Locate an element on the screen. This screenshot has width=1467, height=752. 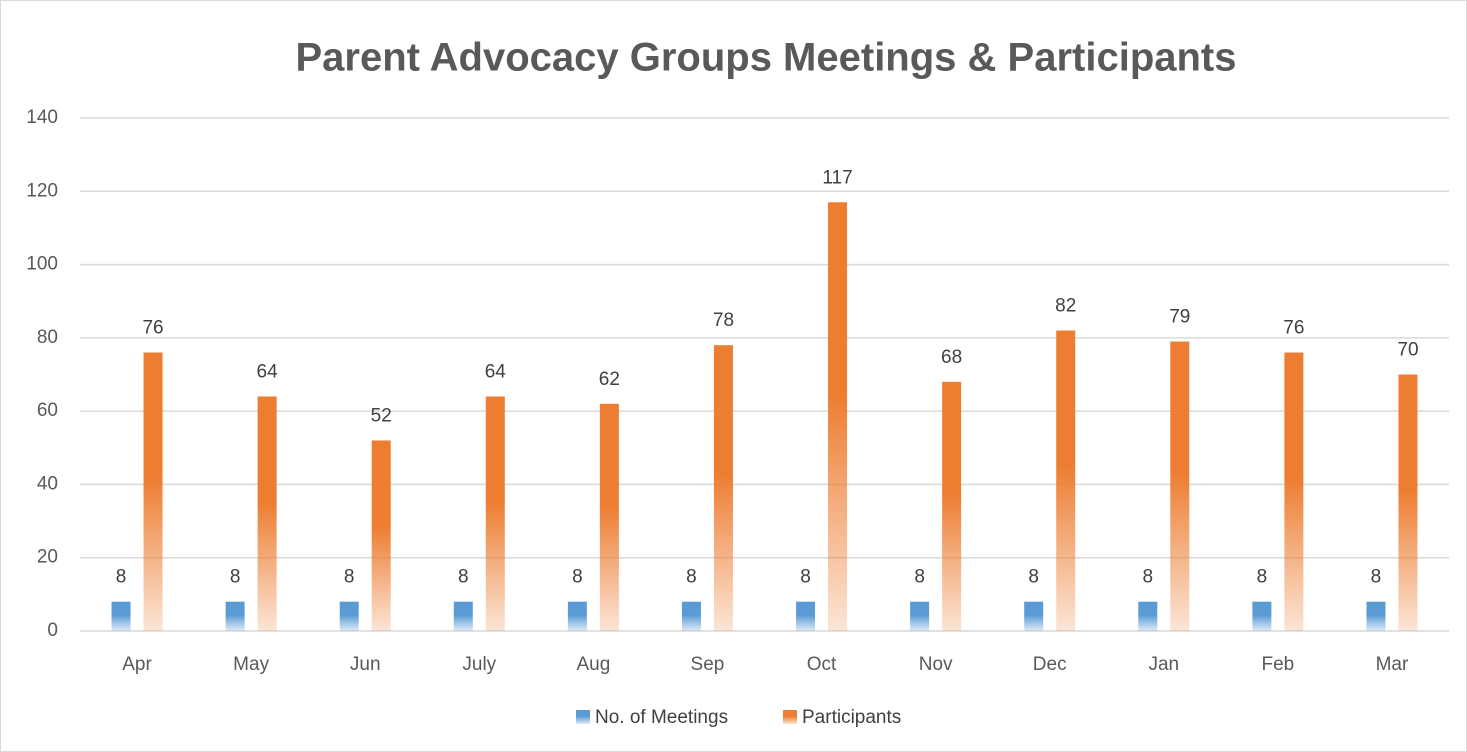
data-label: 79 is located at coordinates (1179, 317).